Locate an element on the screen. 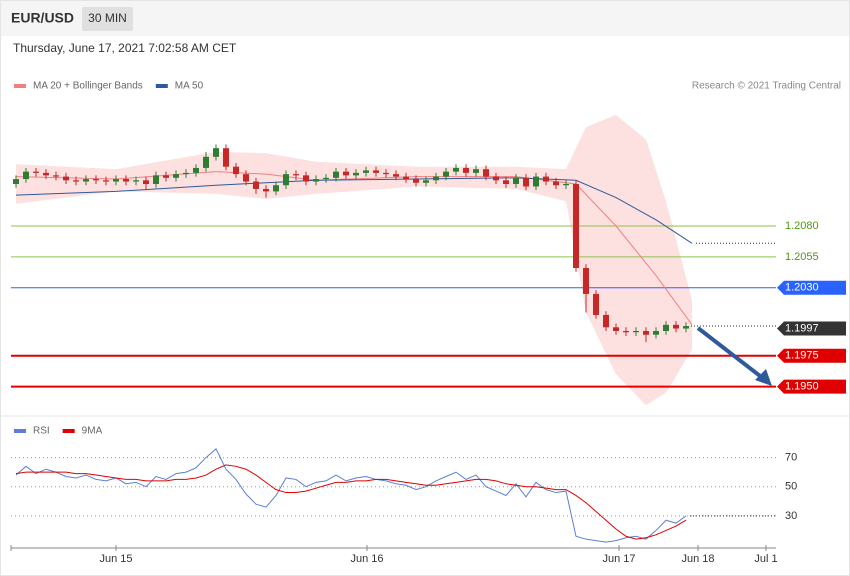 This screenshot has width=850, height=576. forecast-arrow is located at coordinates (731, 353).